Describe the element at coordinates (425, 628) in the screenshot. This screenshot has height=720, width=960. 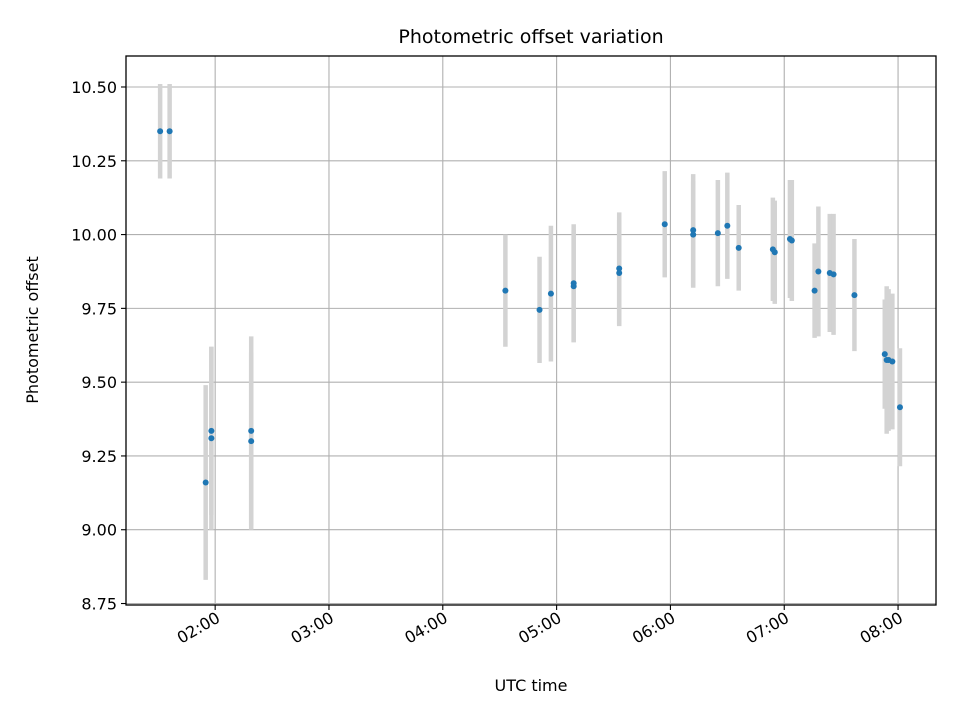
I see `x-tick-label: 04:00` at that location.